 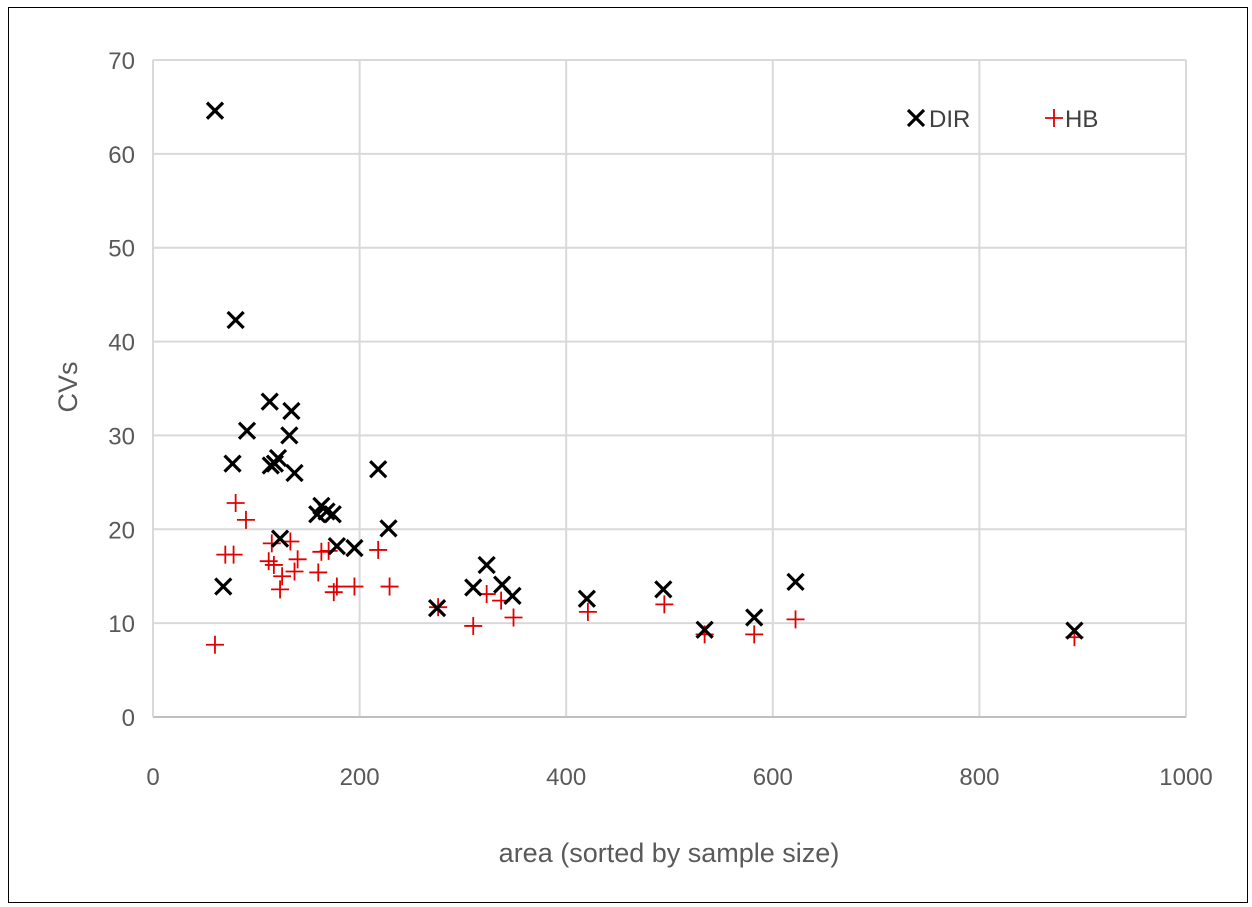 I want to click on x-tick-label: 200, so click(x=360, y=777).